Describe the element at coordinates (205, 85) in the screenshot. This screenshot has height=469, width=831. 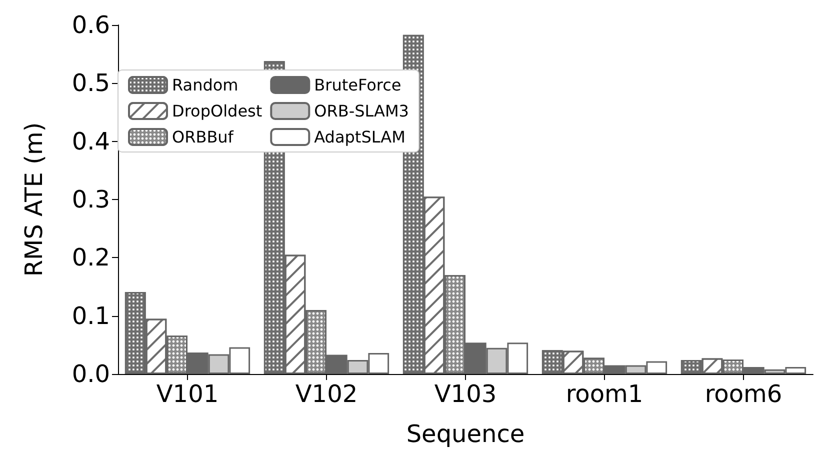
I see `legend-label: Random` at that location.